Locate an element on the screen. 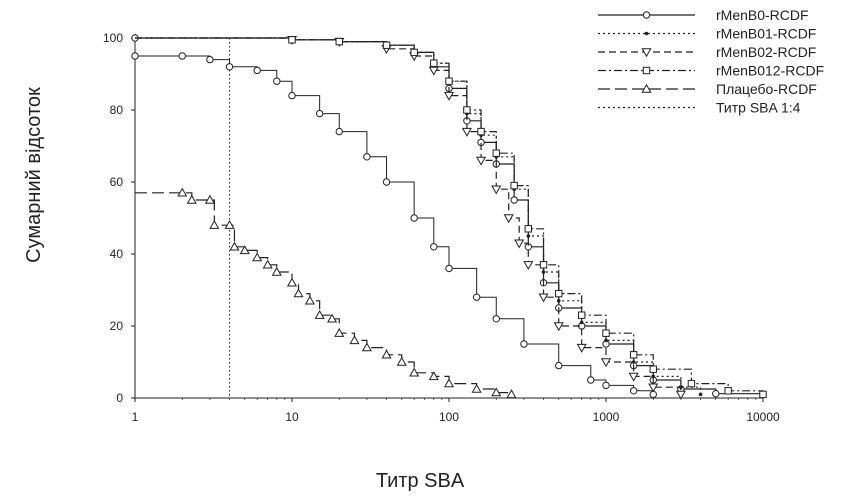  legend-item: rMenB012-RCDF is located at coordinates (711, 71).